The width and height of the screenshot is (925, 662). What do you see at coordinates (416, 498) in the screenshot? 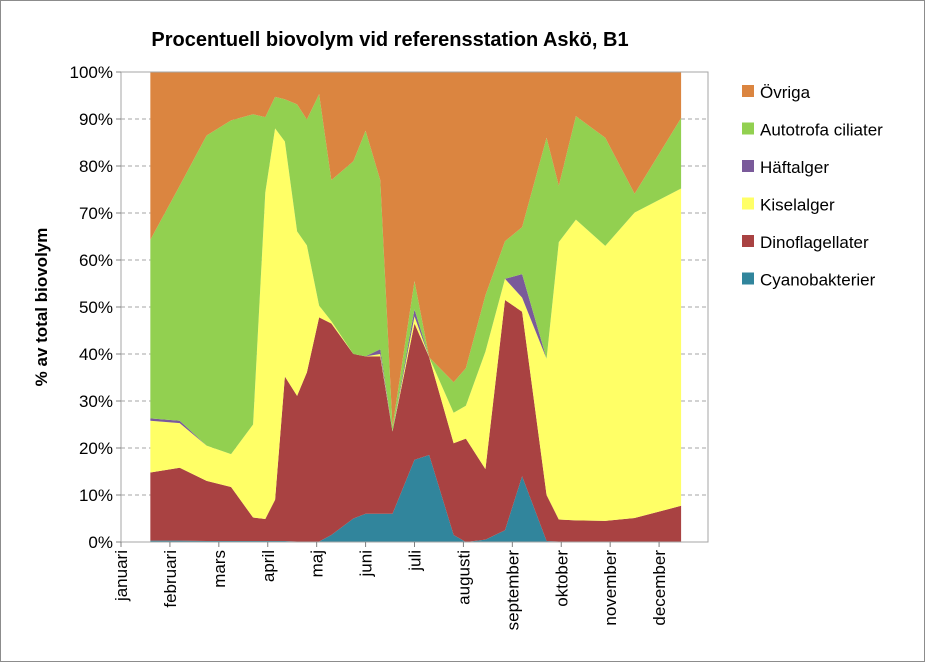
I see `series-area-cyanobakterier` at bounding box center [416, 498].